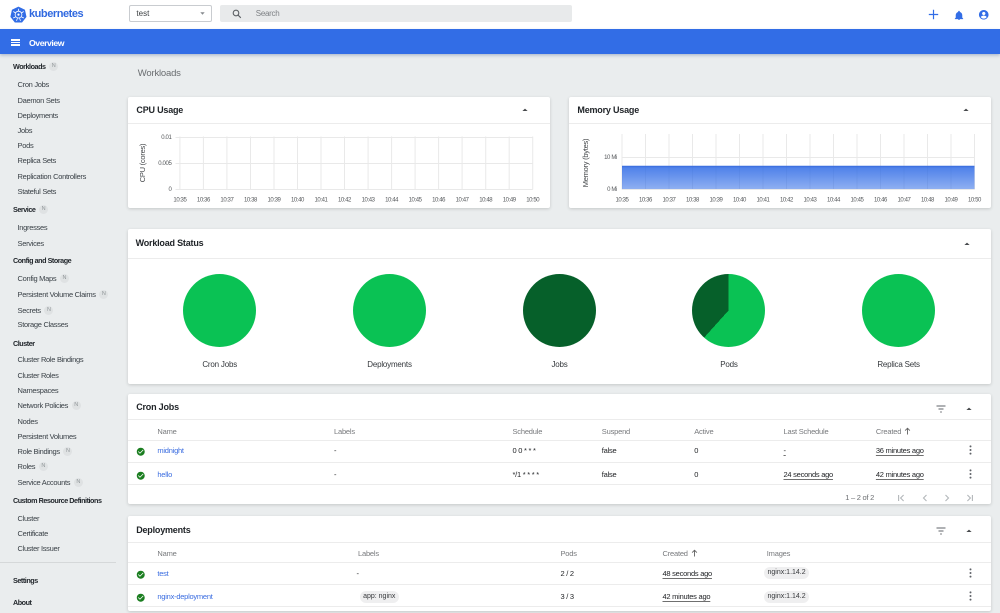 The width and height of the screenshot is (1000, 613). Describe the element at coordinates (142, 162) in the screenshot. I see `svg-text: CPU (cores)` at that location.